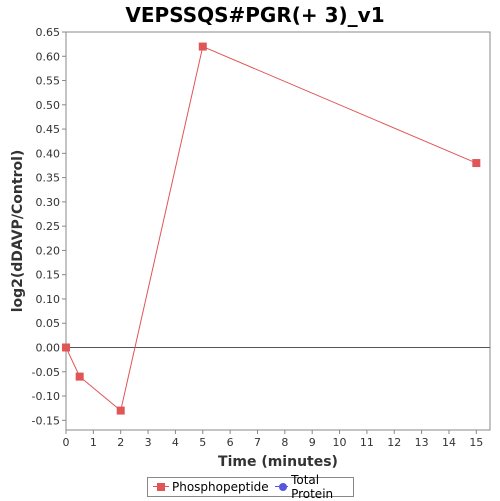 The width and height of the screenshot is (500, 501). Describe the element at coordinates (148, 442) in the screenshot. I see `x-tick-label: 3` at that location.